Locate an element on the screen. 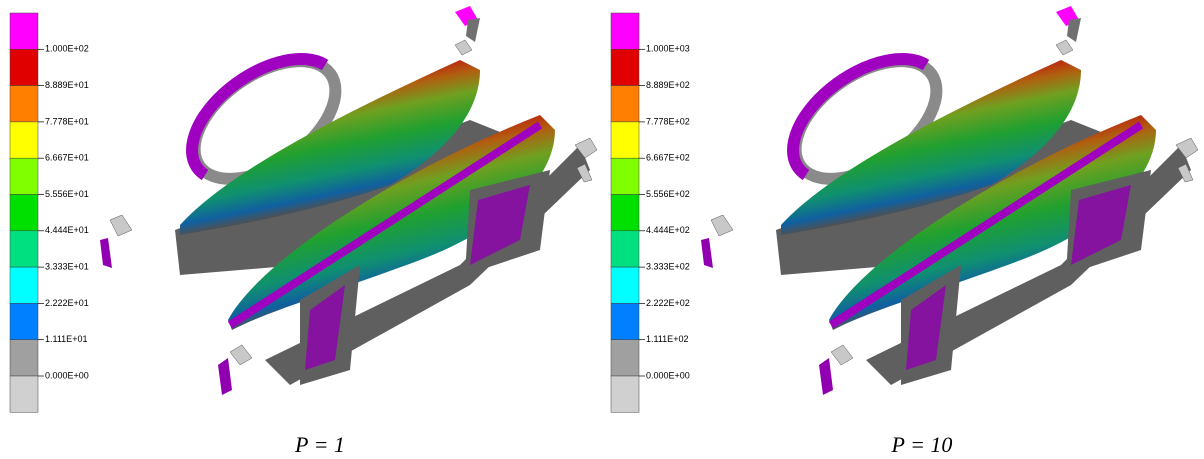 The width and height of the screenshot is (1204, 459). caption: P = 10 is located at coordinates (922, 444).